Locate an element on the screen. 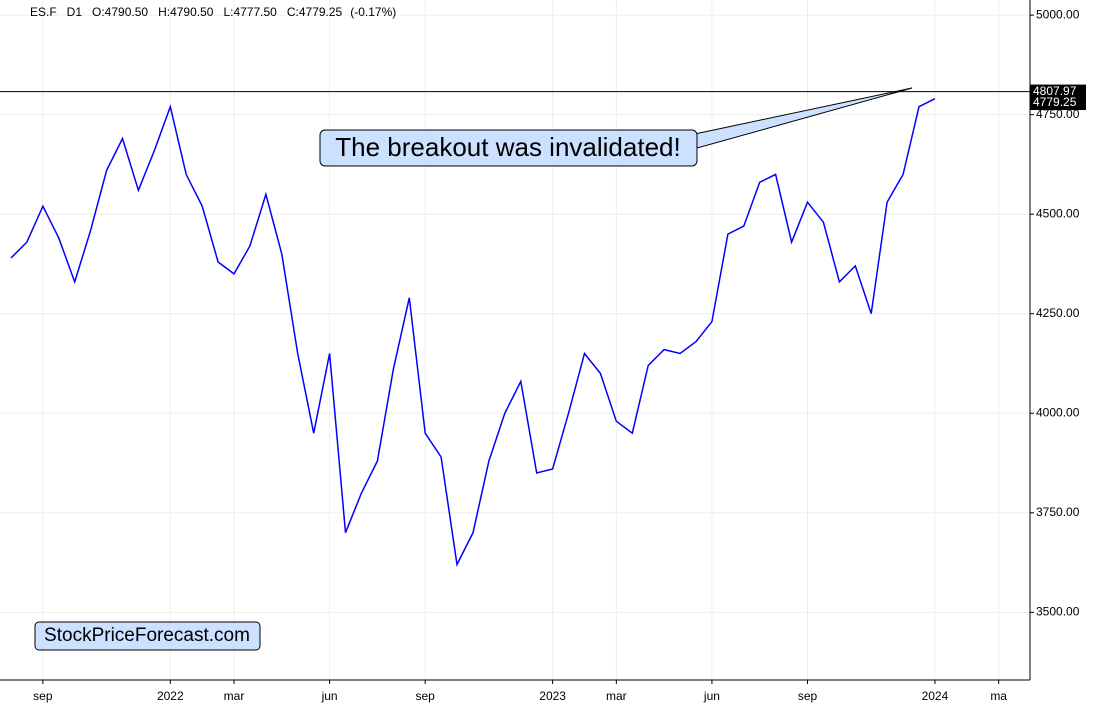 The height and width of the screenshot is (710, 1113). high: H:4790.50 is located at coordinates (186, 12).